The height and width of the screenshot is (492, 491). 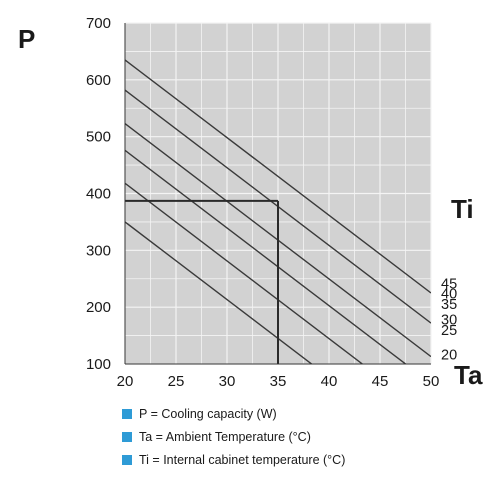 I want to click on x-tick-label: 30, so click(x=227, y=381).